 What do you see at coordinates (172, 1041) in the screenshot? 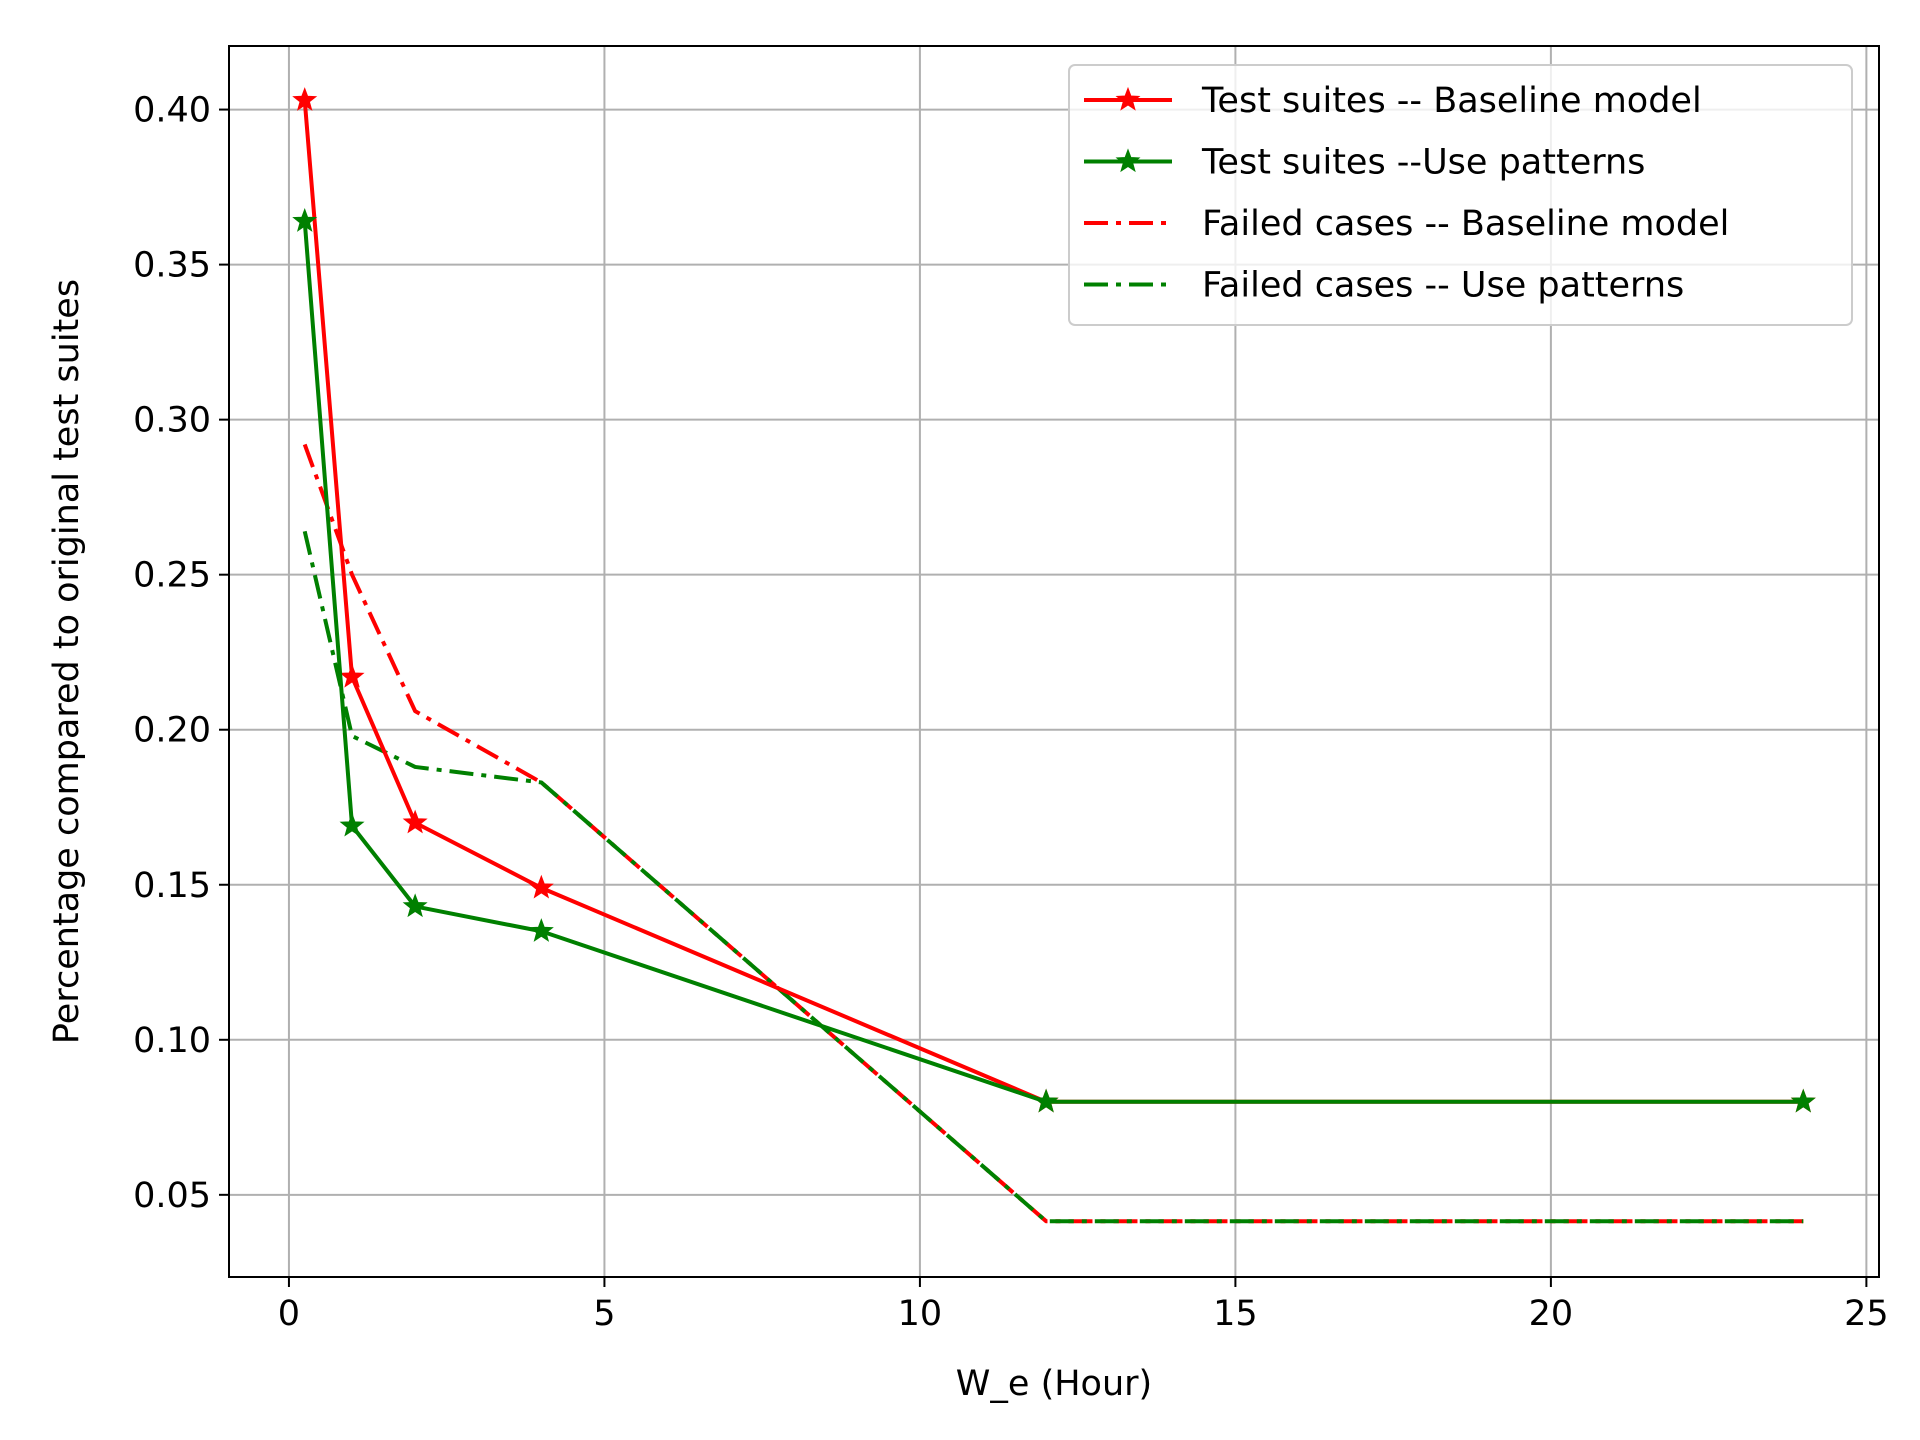
I see `y-tick-label: 0.10` at bounding box center [172, 1041].